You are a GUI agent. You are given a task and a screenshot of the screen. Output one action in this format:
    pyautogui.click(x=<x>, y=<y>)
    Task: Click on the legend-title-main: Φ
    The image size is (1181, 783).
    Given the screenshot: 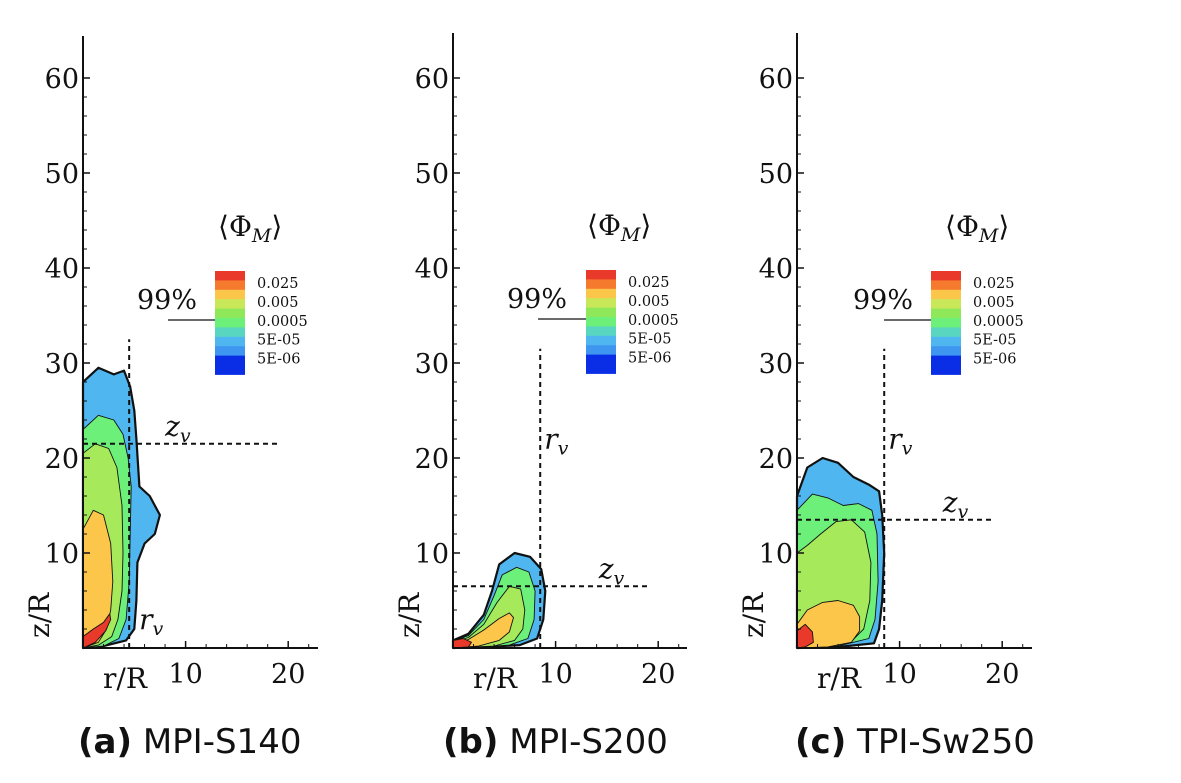 What is the action you would take?
    pyautogui.click(x=609, y=225)
    